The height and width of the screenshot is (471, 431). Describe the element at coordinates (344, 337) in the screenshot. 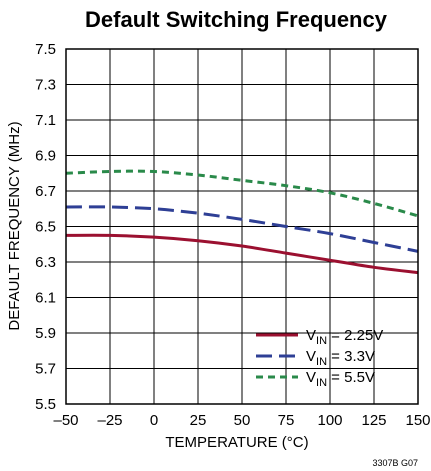

I see `legend-label: VIN = 2.25V` at that location.